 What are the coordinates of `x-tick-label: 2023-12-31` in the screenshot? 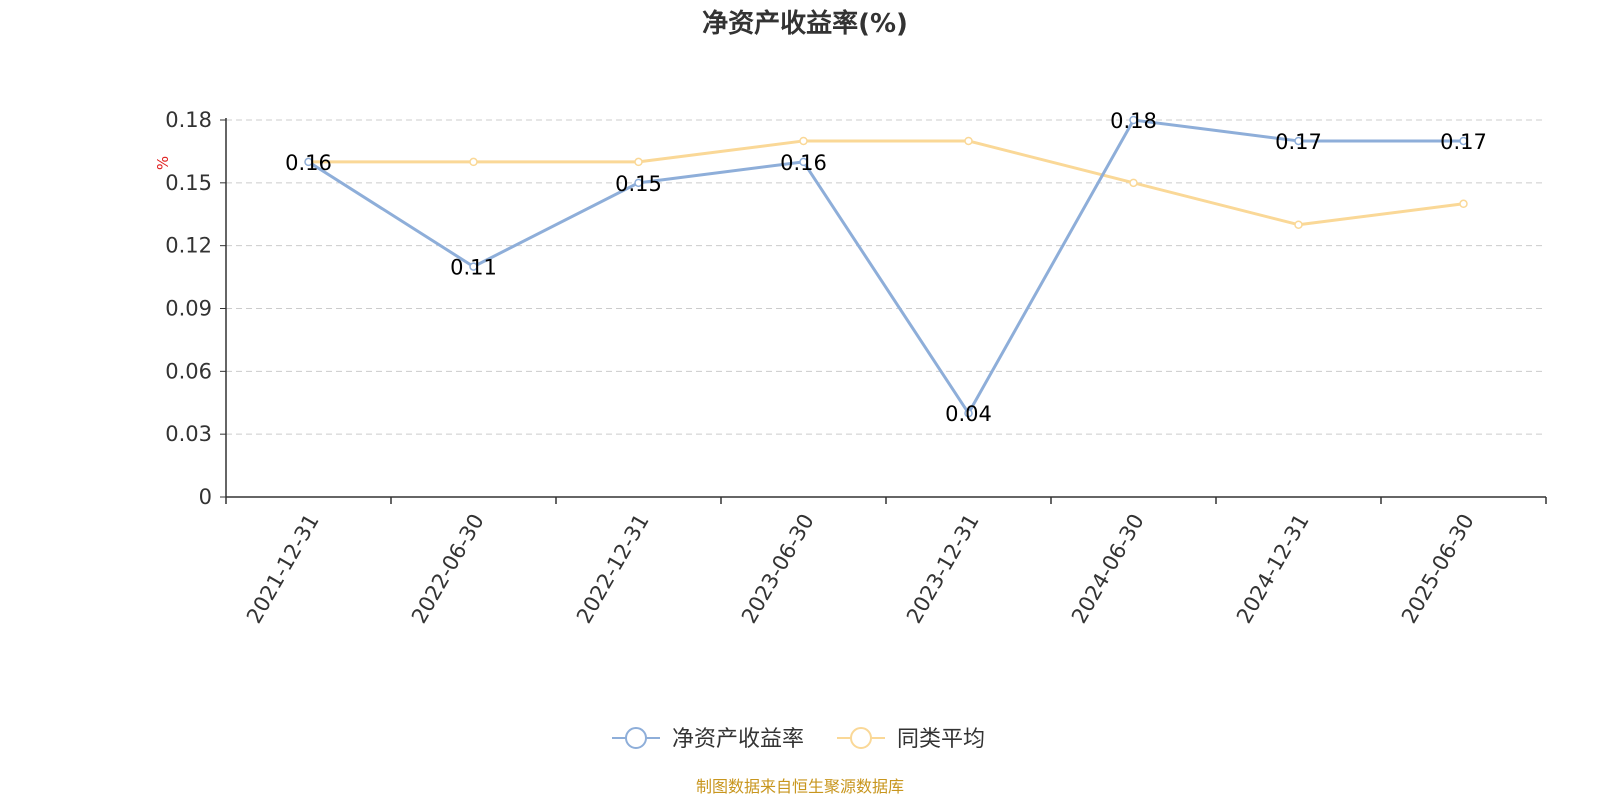 It's located at (943, 569).